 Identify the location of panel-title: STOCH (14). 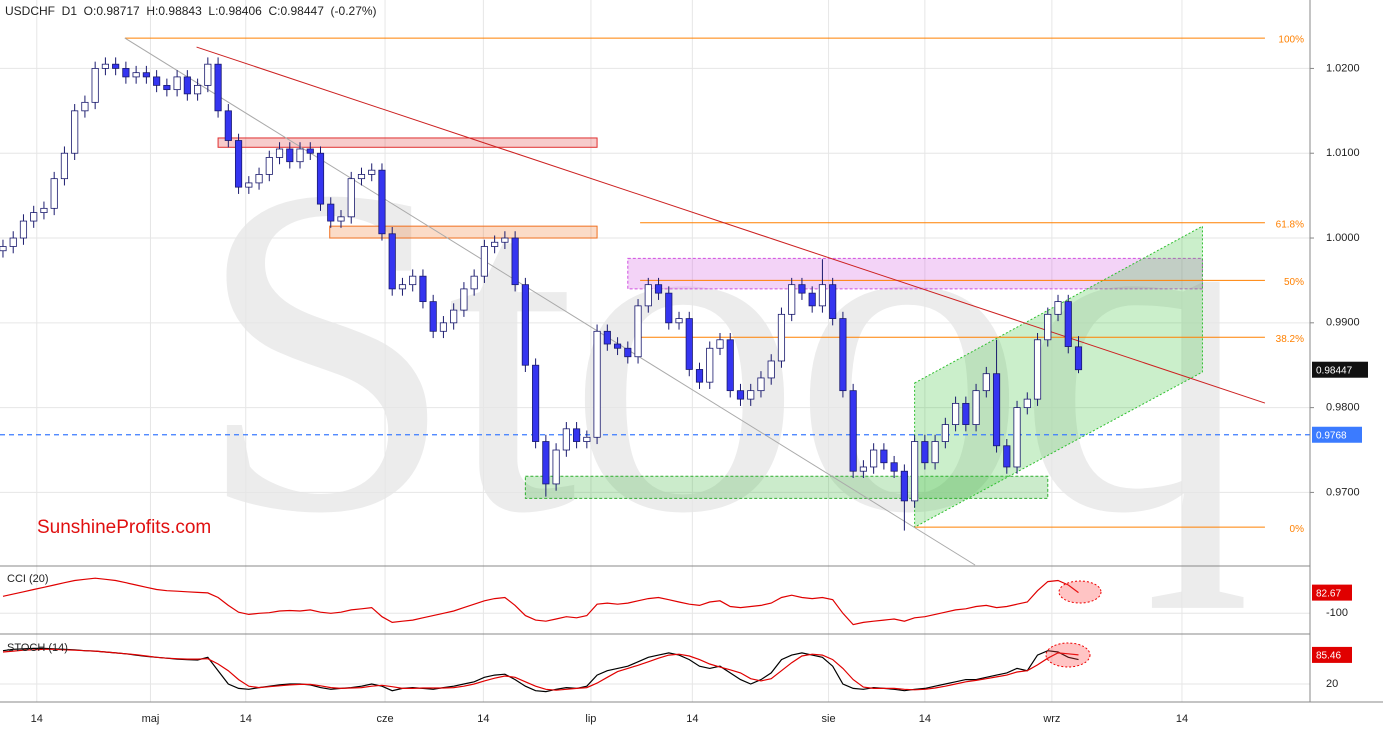
(37, 648).